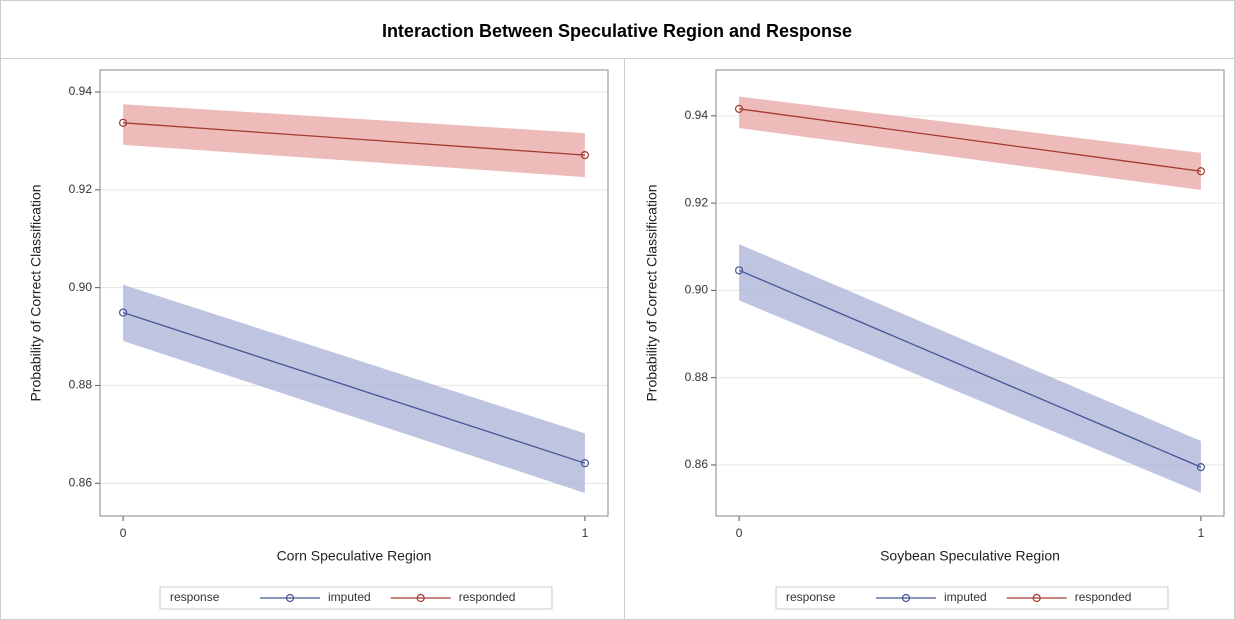  I want to click on x-axis-label: Corn Speculative Region, so click(354, 556).